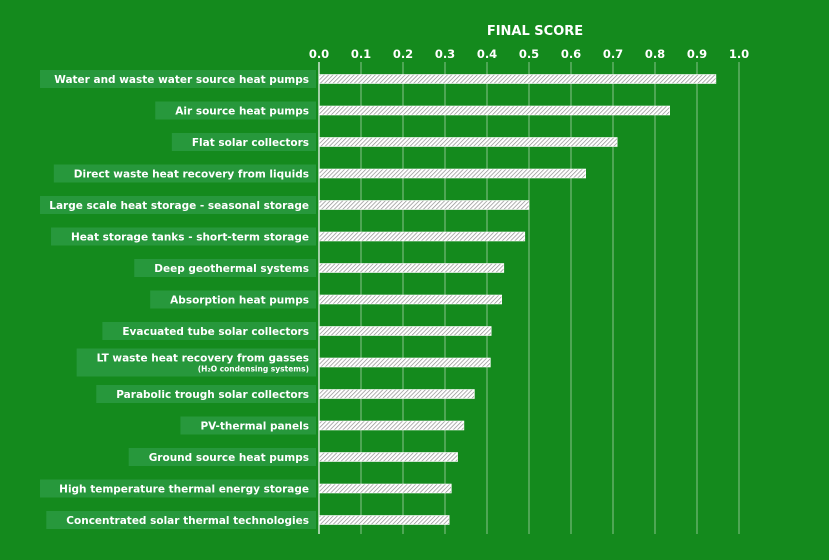 The image size is (829, 560). I want to click on category-label: Evacuated tube solar collectors, so click(215, 332).